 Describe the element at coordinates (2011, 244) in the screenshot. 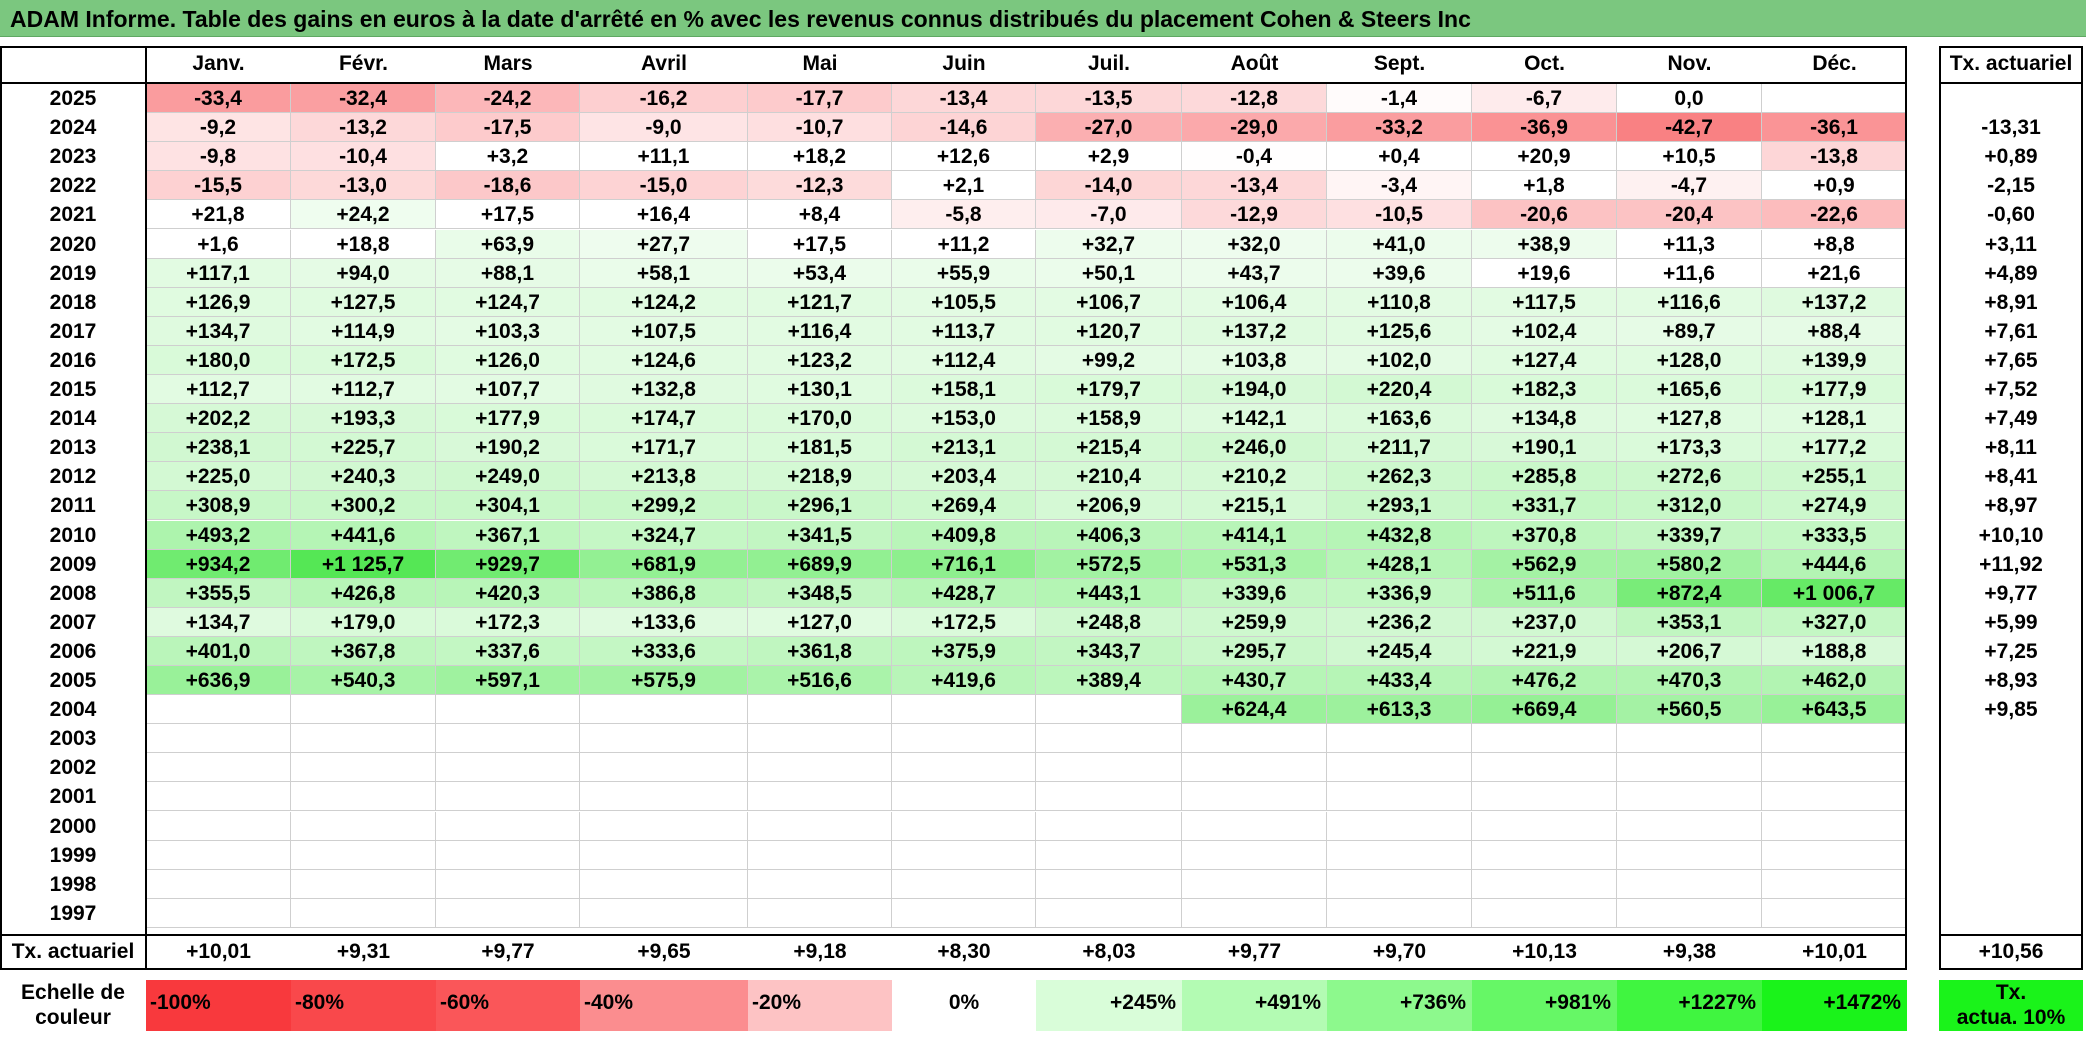

I see `ta-value: +3,11` at that location.